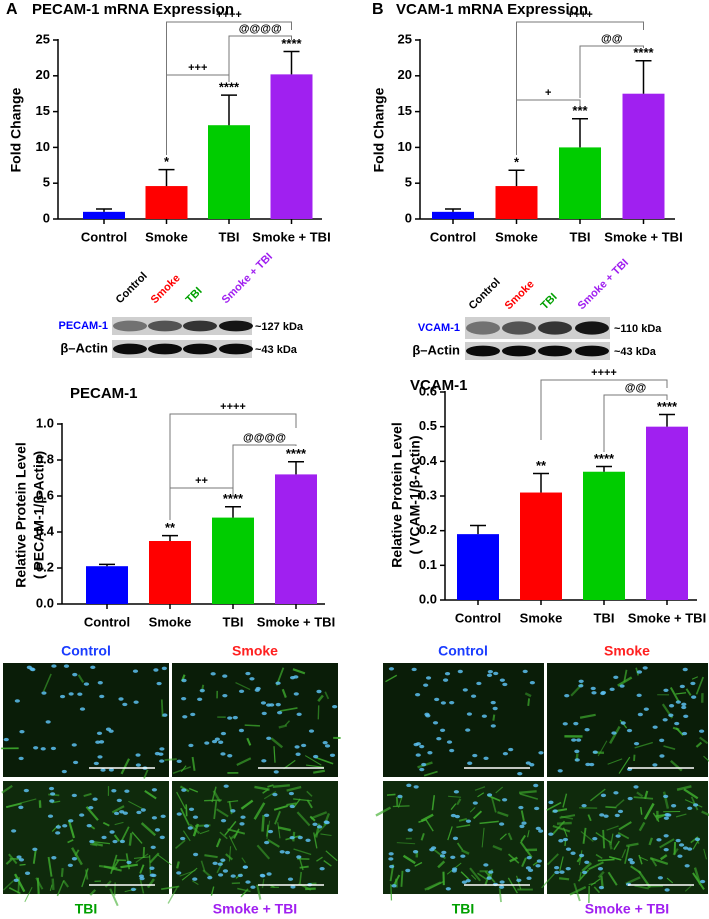 Image resolution: width=709 pixels, height=919 pixels. What do you see at coordinates (428, 564) in the screenshot?
I see `y-tick-label: 0.1` at bounding box center [428, 564].